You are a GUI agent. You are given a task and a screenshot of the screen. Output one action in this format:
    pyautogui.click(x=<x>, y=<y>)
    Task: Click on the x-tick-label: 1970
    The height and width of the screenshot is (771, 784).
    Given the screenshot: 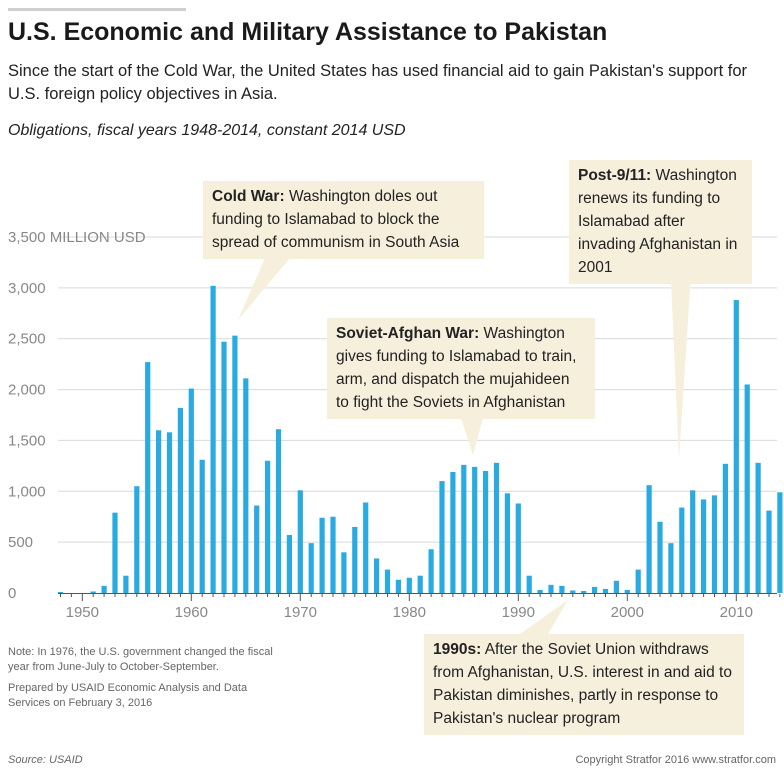 What is the action you would take?
    pyautogui.click(x=300, y=612)
    